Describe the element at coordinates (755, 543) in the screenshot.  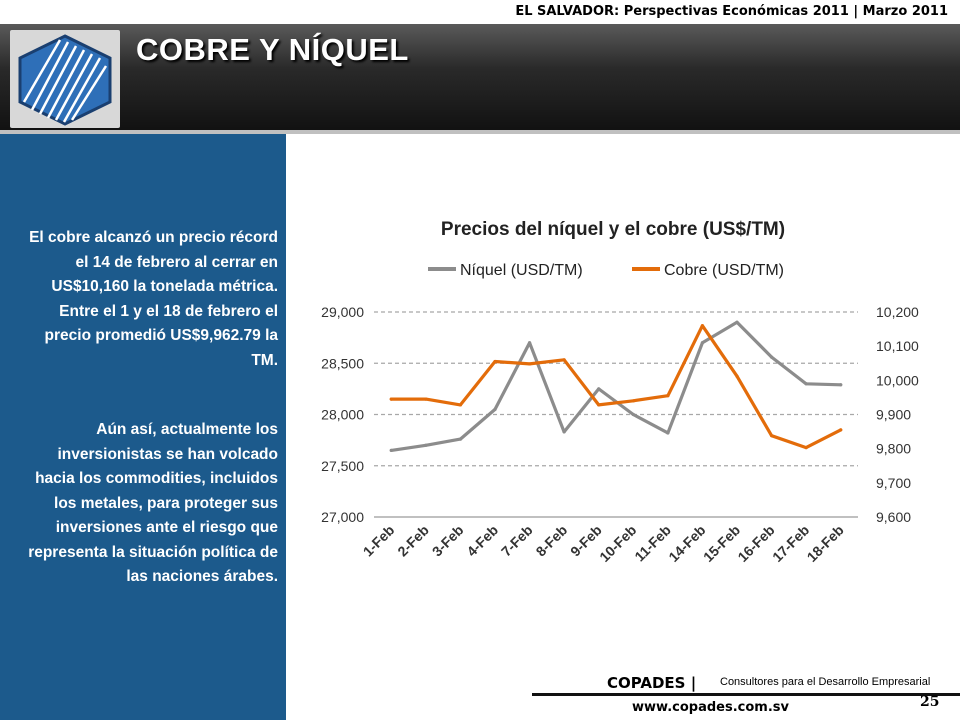
I see `x-axis-tick-label: 16-Feb` at that location.